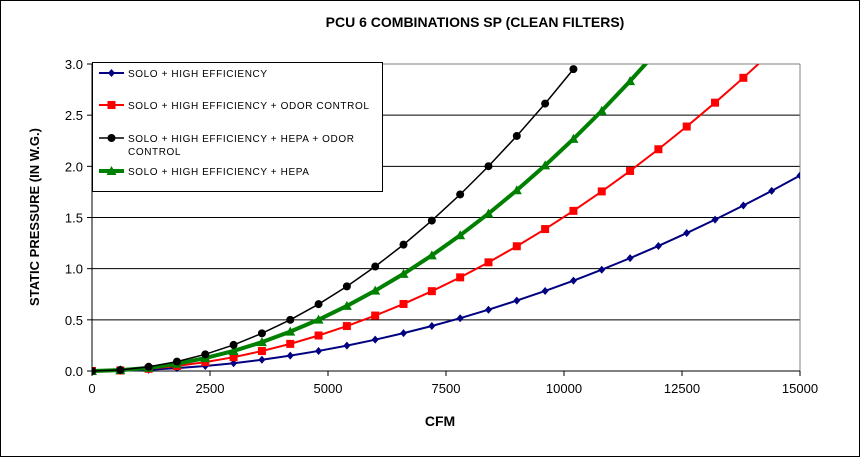  I want to click on y-tick-label: 1.5, so click(74, 218).